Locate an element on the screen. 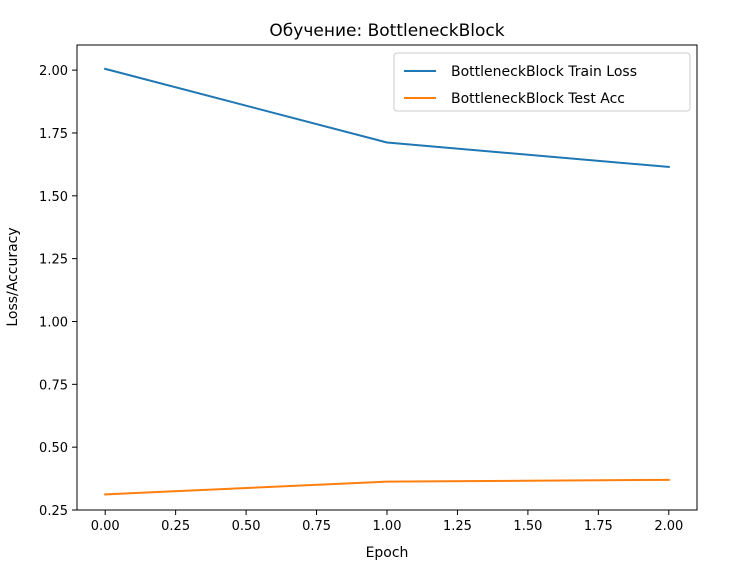 The image size is (729, 567). x-tick-label: 0.25 is located at coordinates (175, 526).